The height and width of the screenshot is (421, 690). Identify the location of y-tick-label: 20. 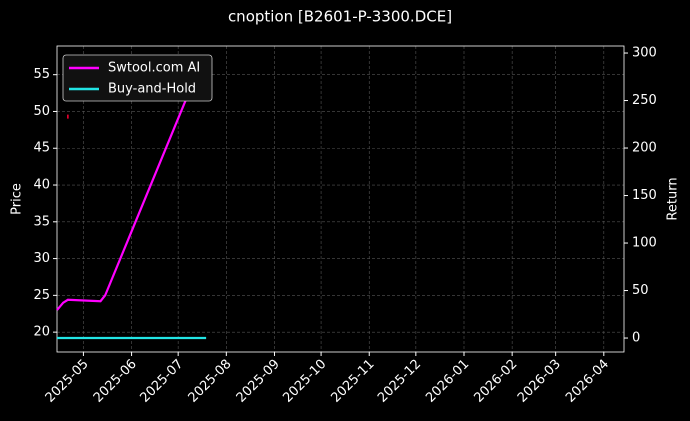
(41, 332).